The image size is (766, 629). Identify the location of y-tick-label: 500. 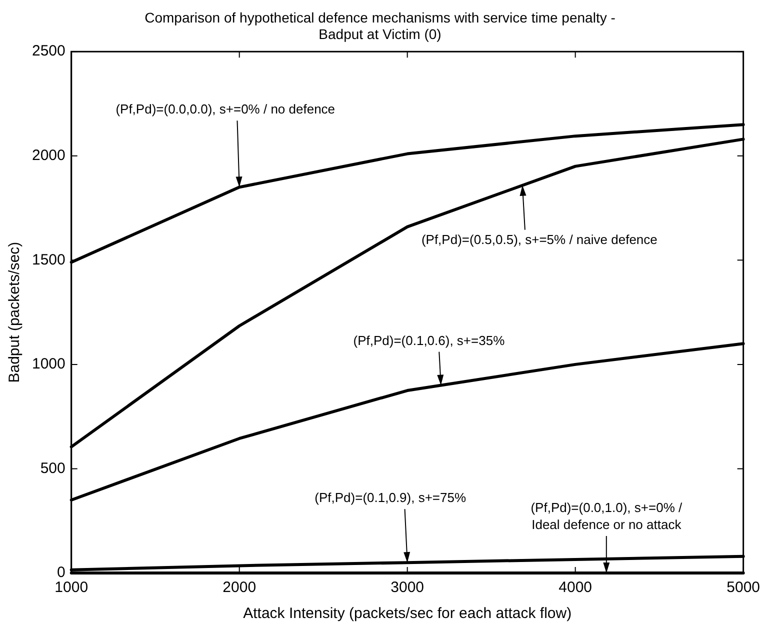
(53, 468).